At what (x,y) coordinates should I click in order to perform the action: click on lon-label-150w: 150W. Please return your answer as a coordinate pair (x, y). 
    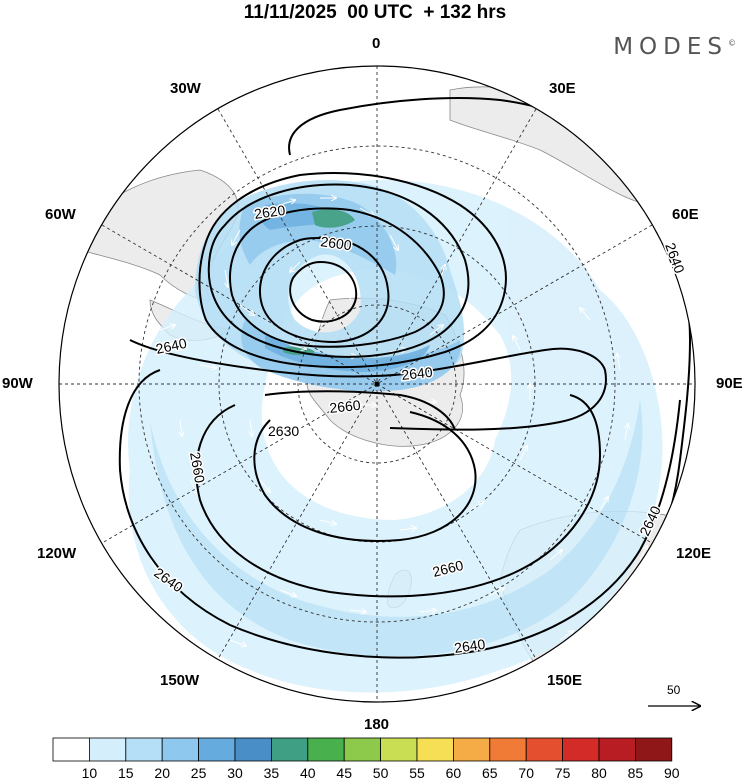
    Looking at the image, I should click on (180, 680).